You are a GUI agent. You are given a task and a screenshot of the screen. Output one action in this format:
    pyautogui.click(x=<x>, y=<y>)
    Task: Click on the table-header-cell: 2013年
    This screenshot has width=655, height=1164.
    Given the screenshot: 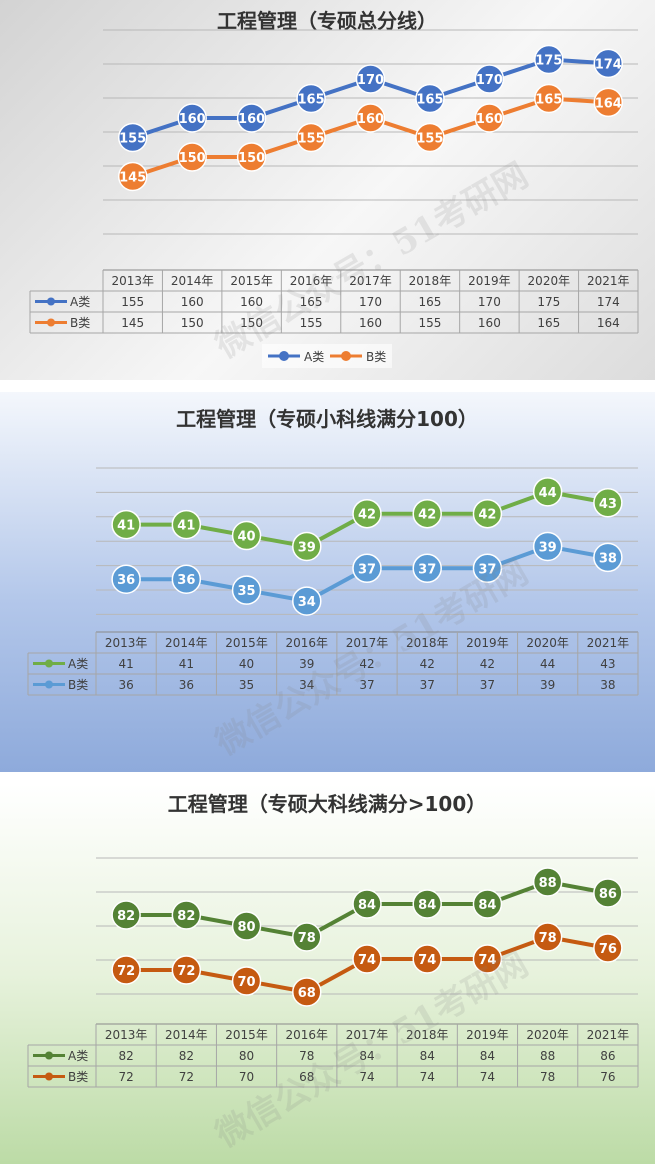 What is the action you would take?
    pyautogui.click(x=126, y=643)
    